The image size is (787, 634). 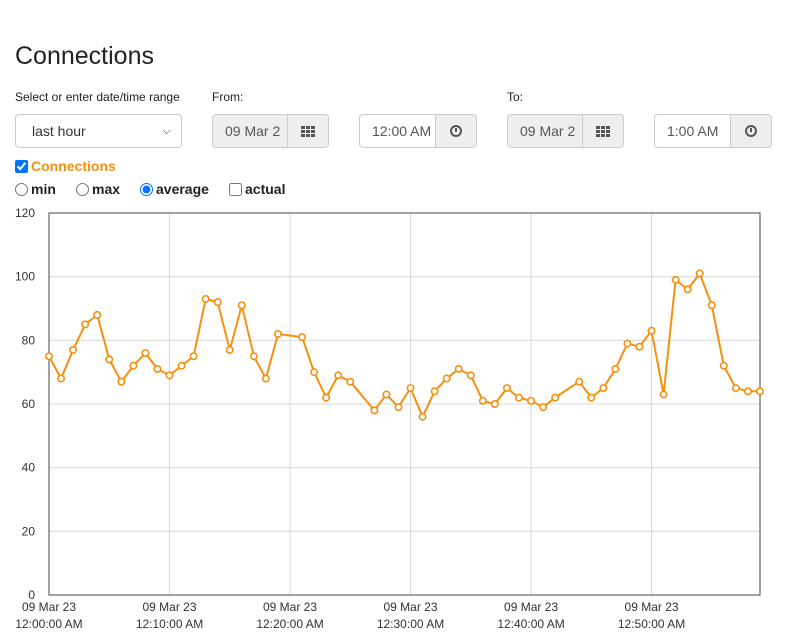 I want to click on mode-average-label: average, so click(x=182, y=189).